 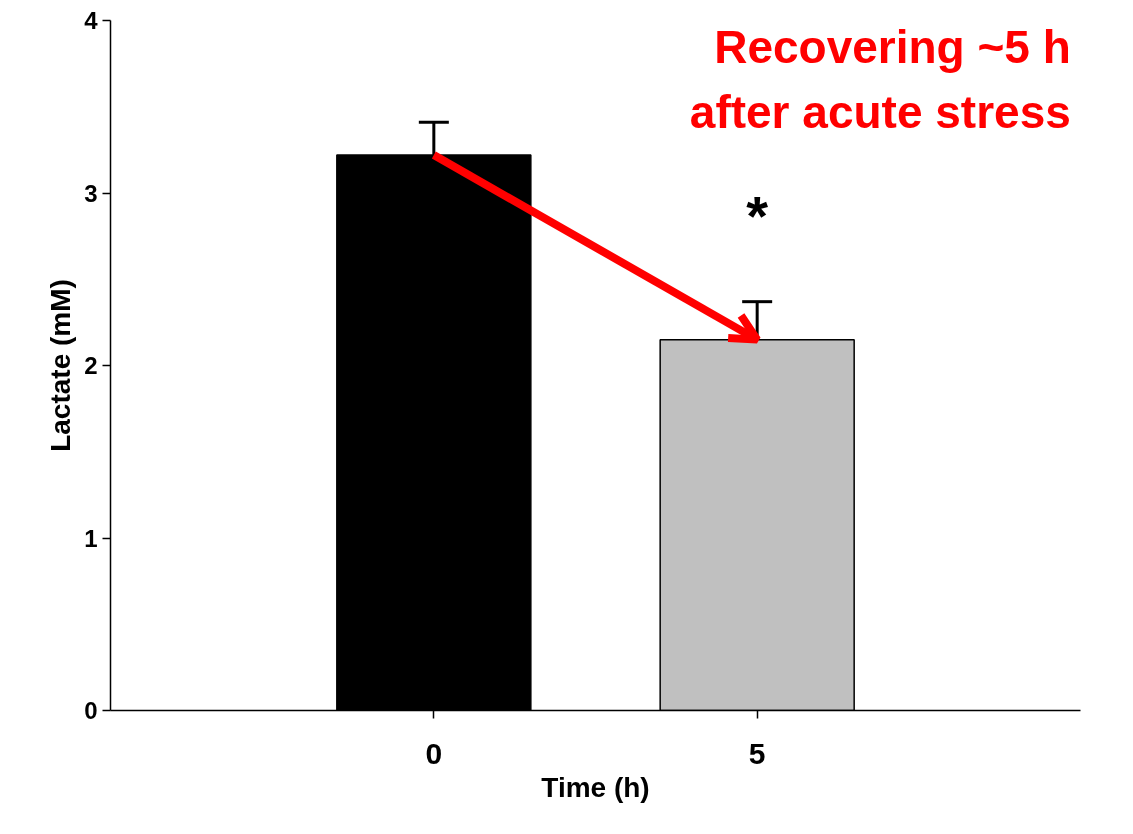 What do you see at coordinates (595, 787) in the screenshot?
I see `x-axis-title: Time (h)` at bounding box center [595, 787].